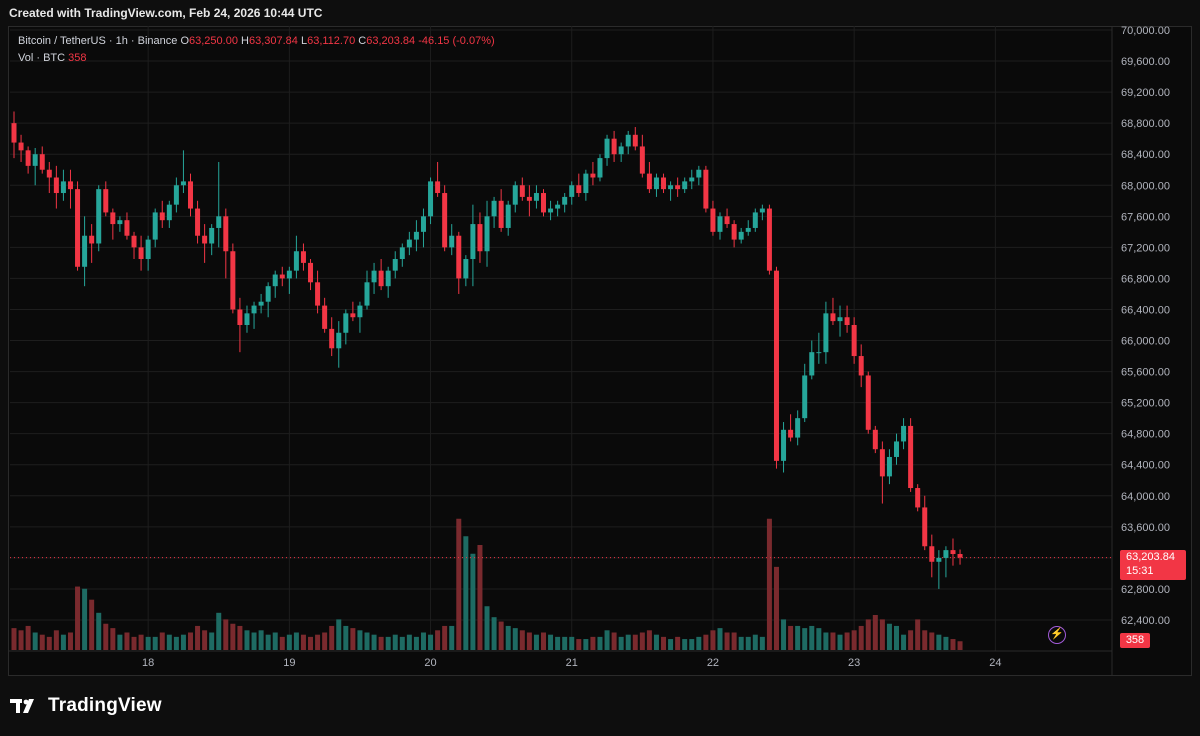 This screenshot has width=1200, height=736. I want to click on volume-value: 358, so click(77, 58).